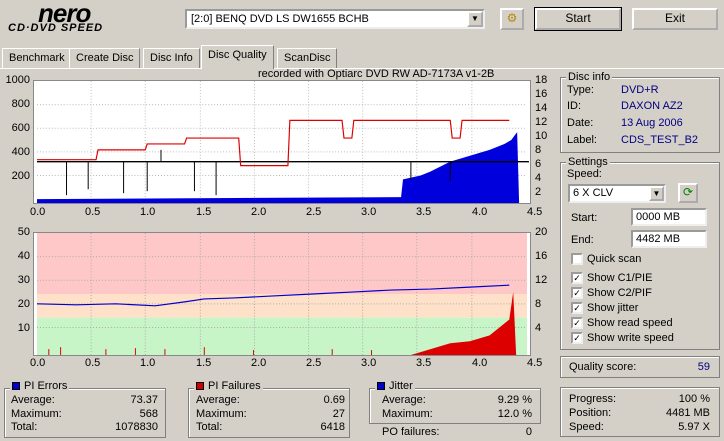  Describe the element at coordinates (362, 68) in the screenshot. I see `tab-baseline` at that location.